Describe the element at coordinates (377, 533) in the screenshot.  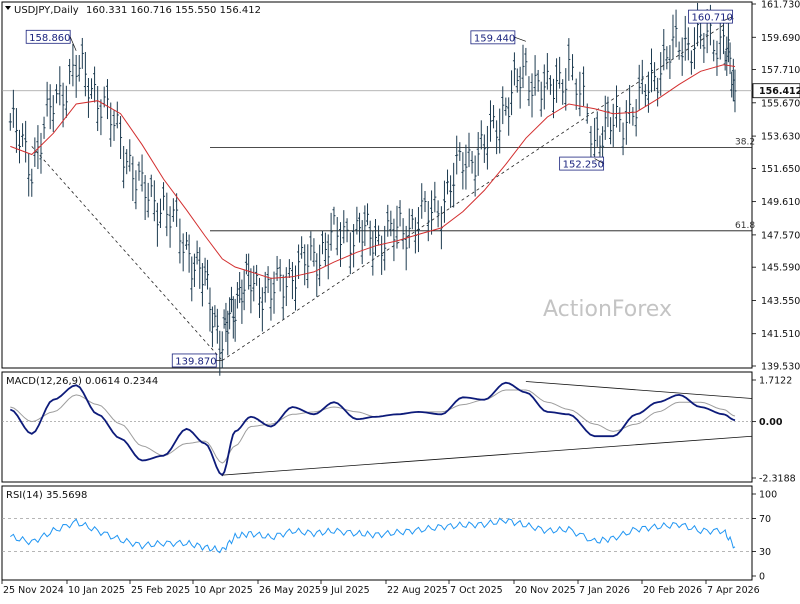
I see `rsi-panel-frame` at that location.